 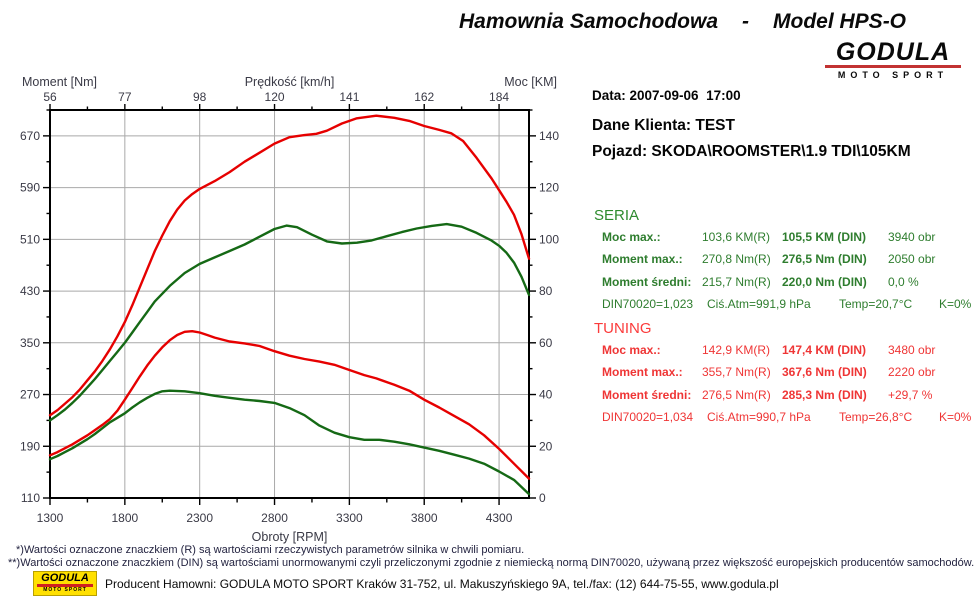 What do you see at coordinates (824, 372) in the screenshot?
I see `value-din: 367,6 Nm (DIN)` at bounding box center [824, 372].